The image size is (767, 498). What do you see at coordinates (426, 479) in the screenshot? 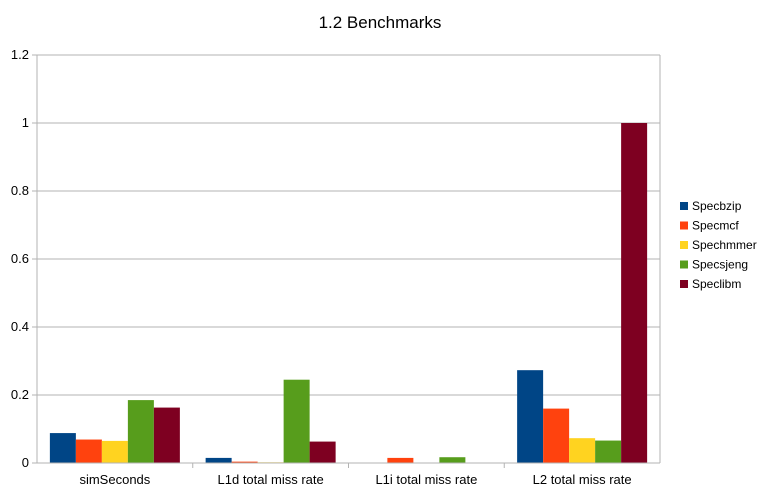
I see `x-tick-label: L1i total miss rate` at bounding box center [426, 479].